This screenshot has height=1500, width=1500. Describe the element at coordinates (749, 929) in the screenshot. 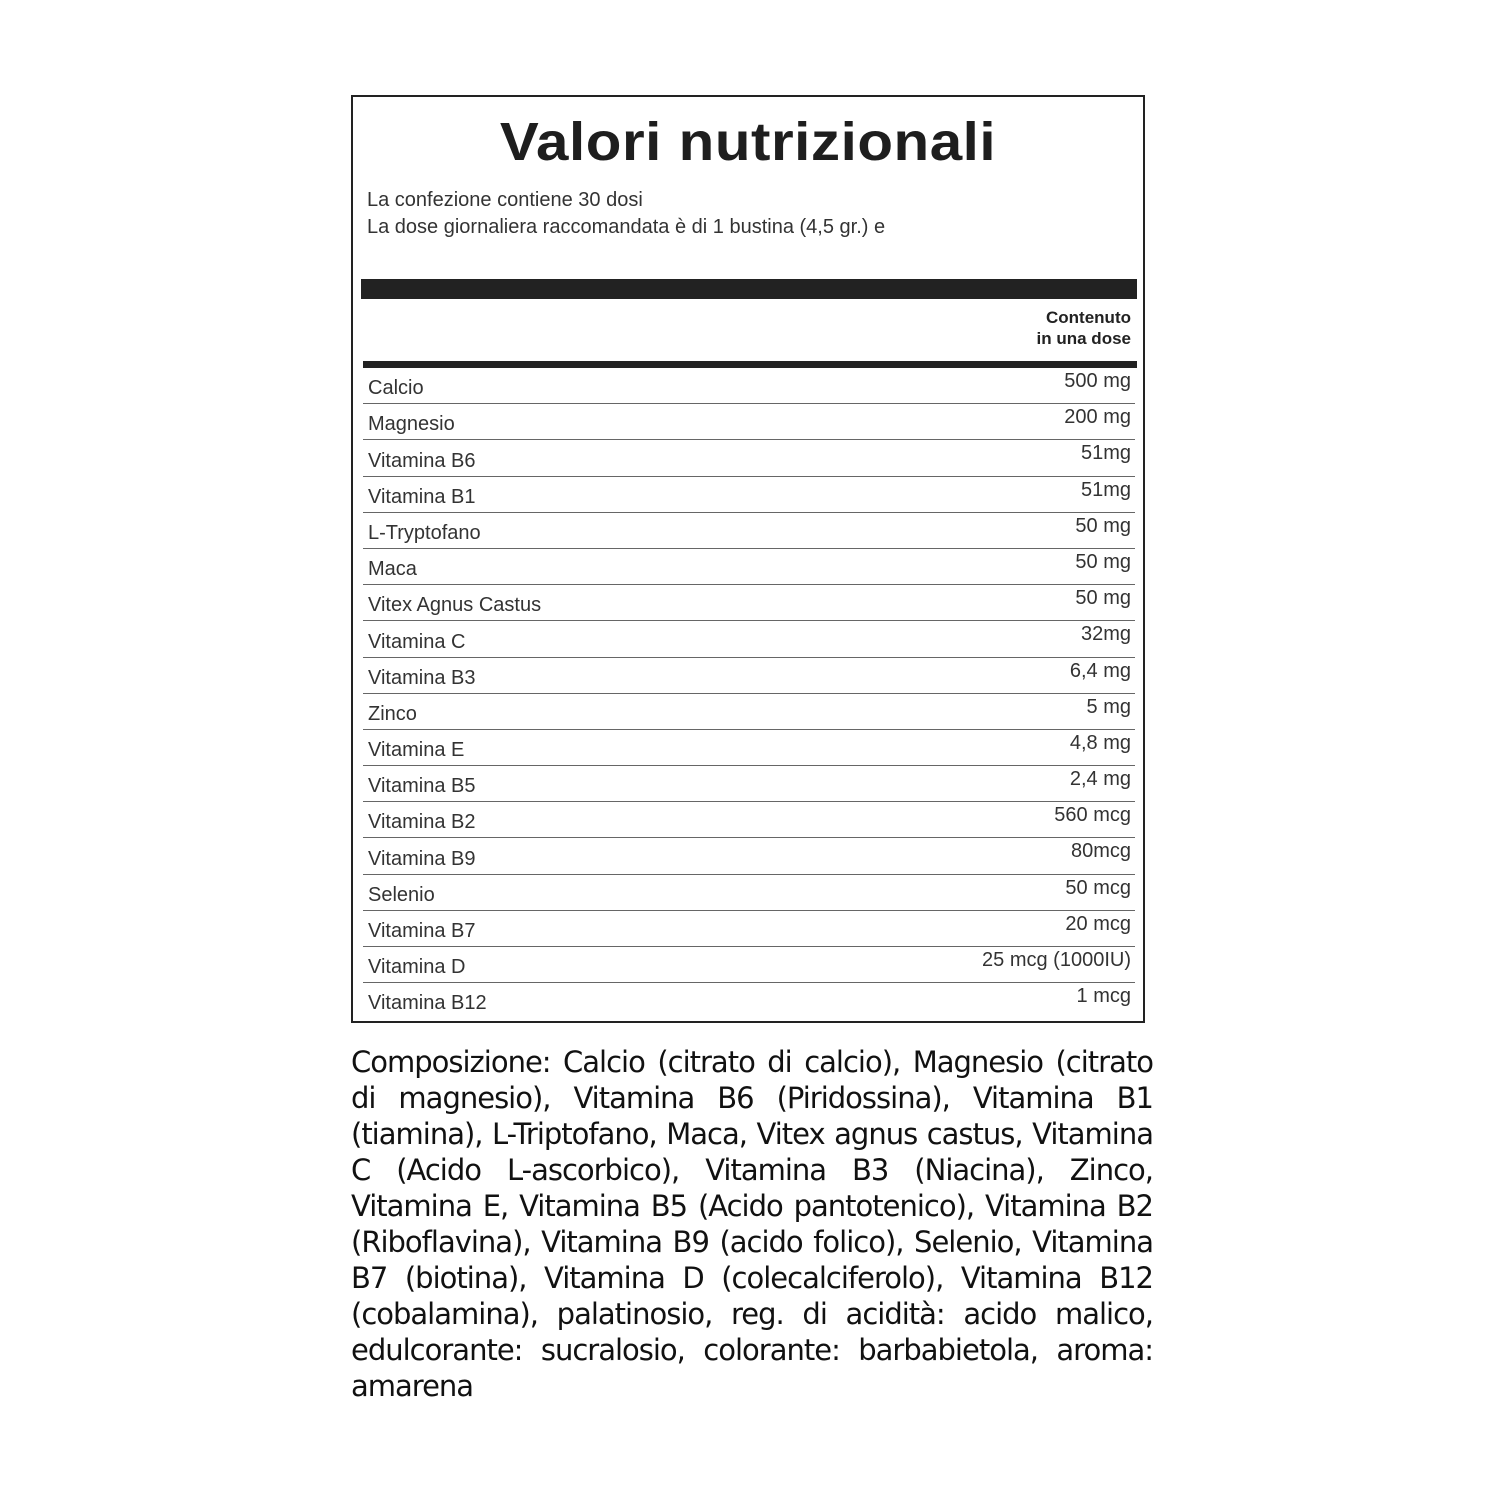

I see `table-row: Vitamina B7 20 mcg` at that location.